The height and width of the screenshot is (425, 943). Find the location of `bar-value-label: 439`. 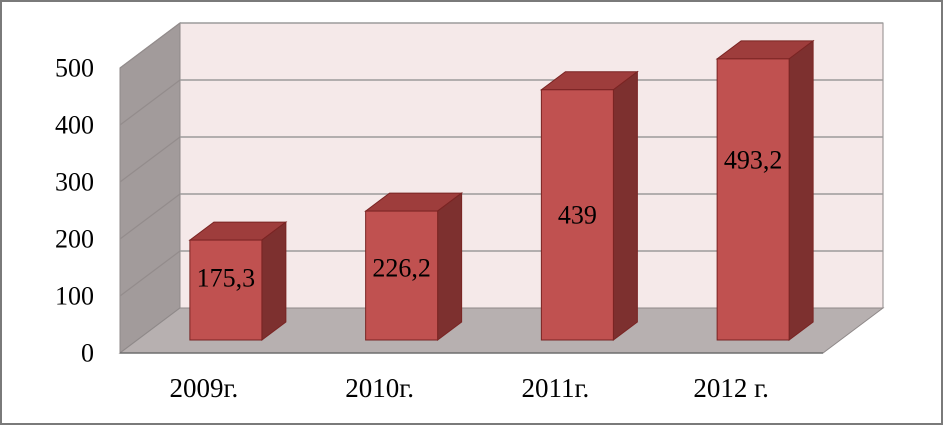

bar-value-label: 439 is located at coordinates (577, 214).